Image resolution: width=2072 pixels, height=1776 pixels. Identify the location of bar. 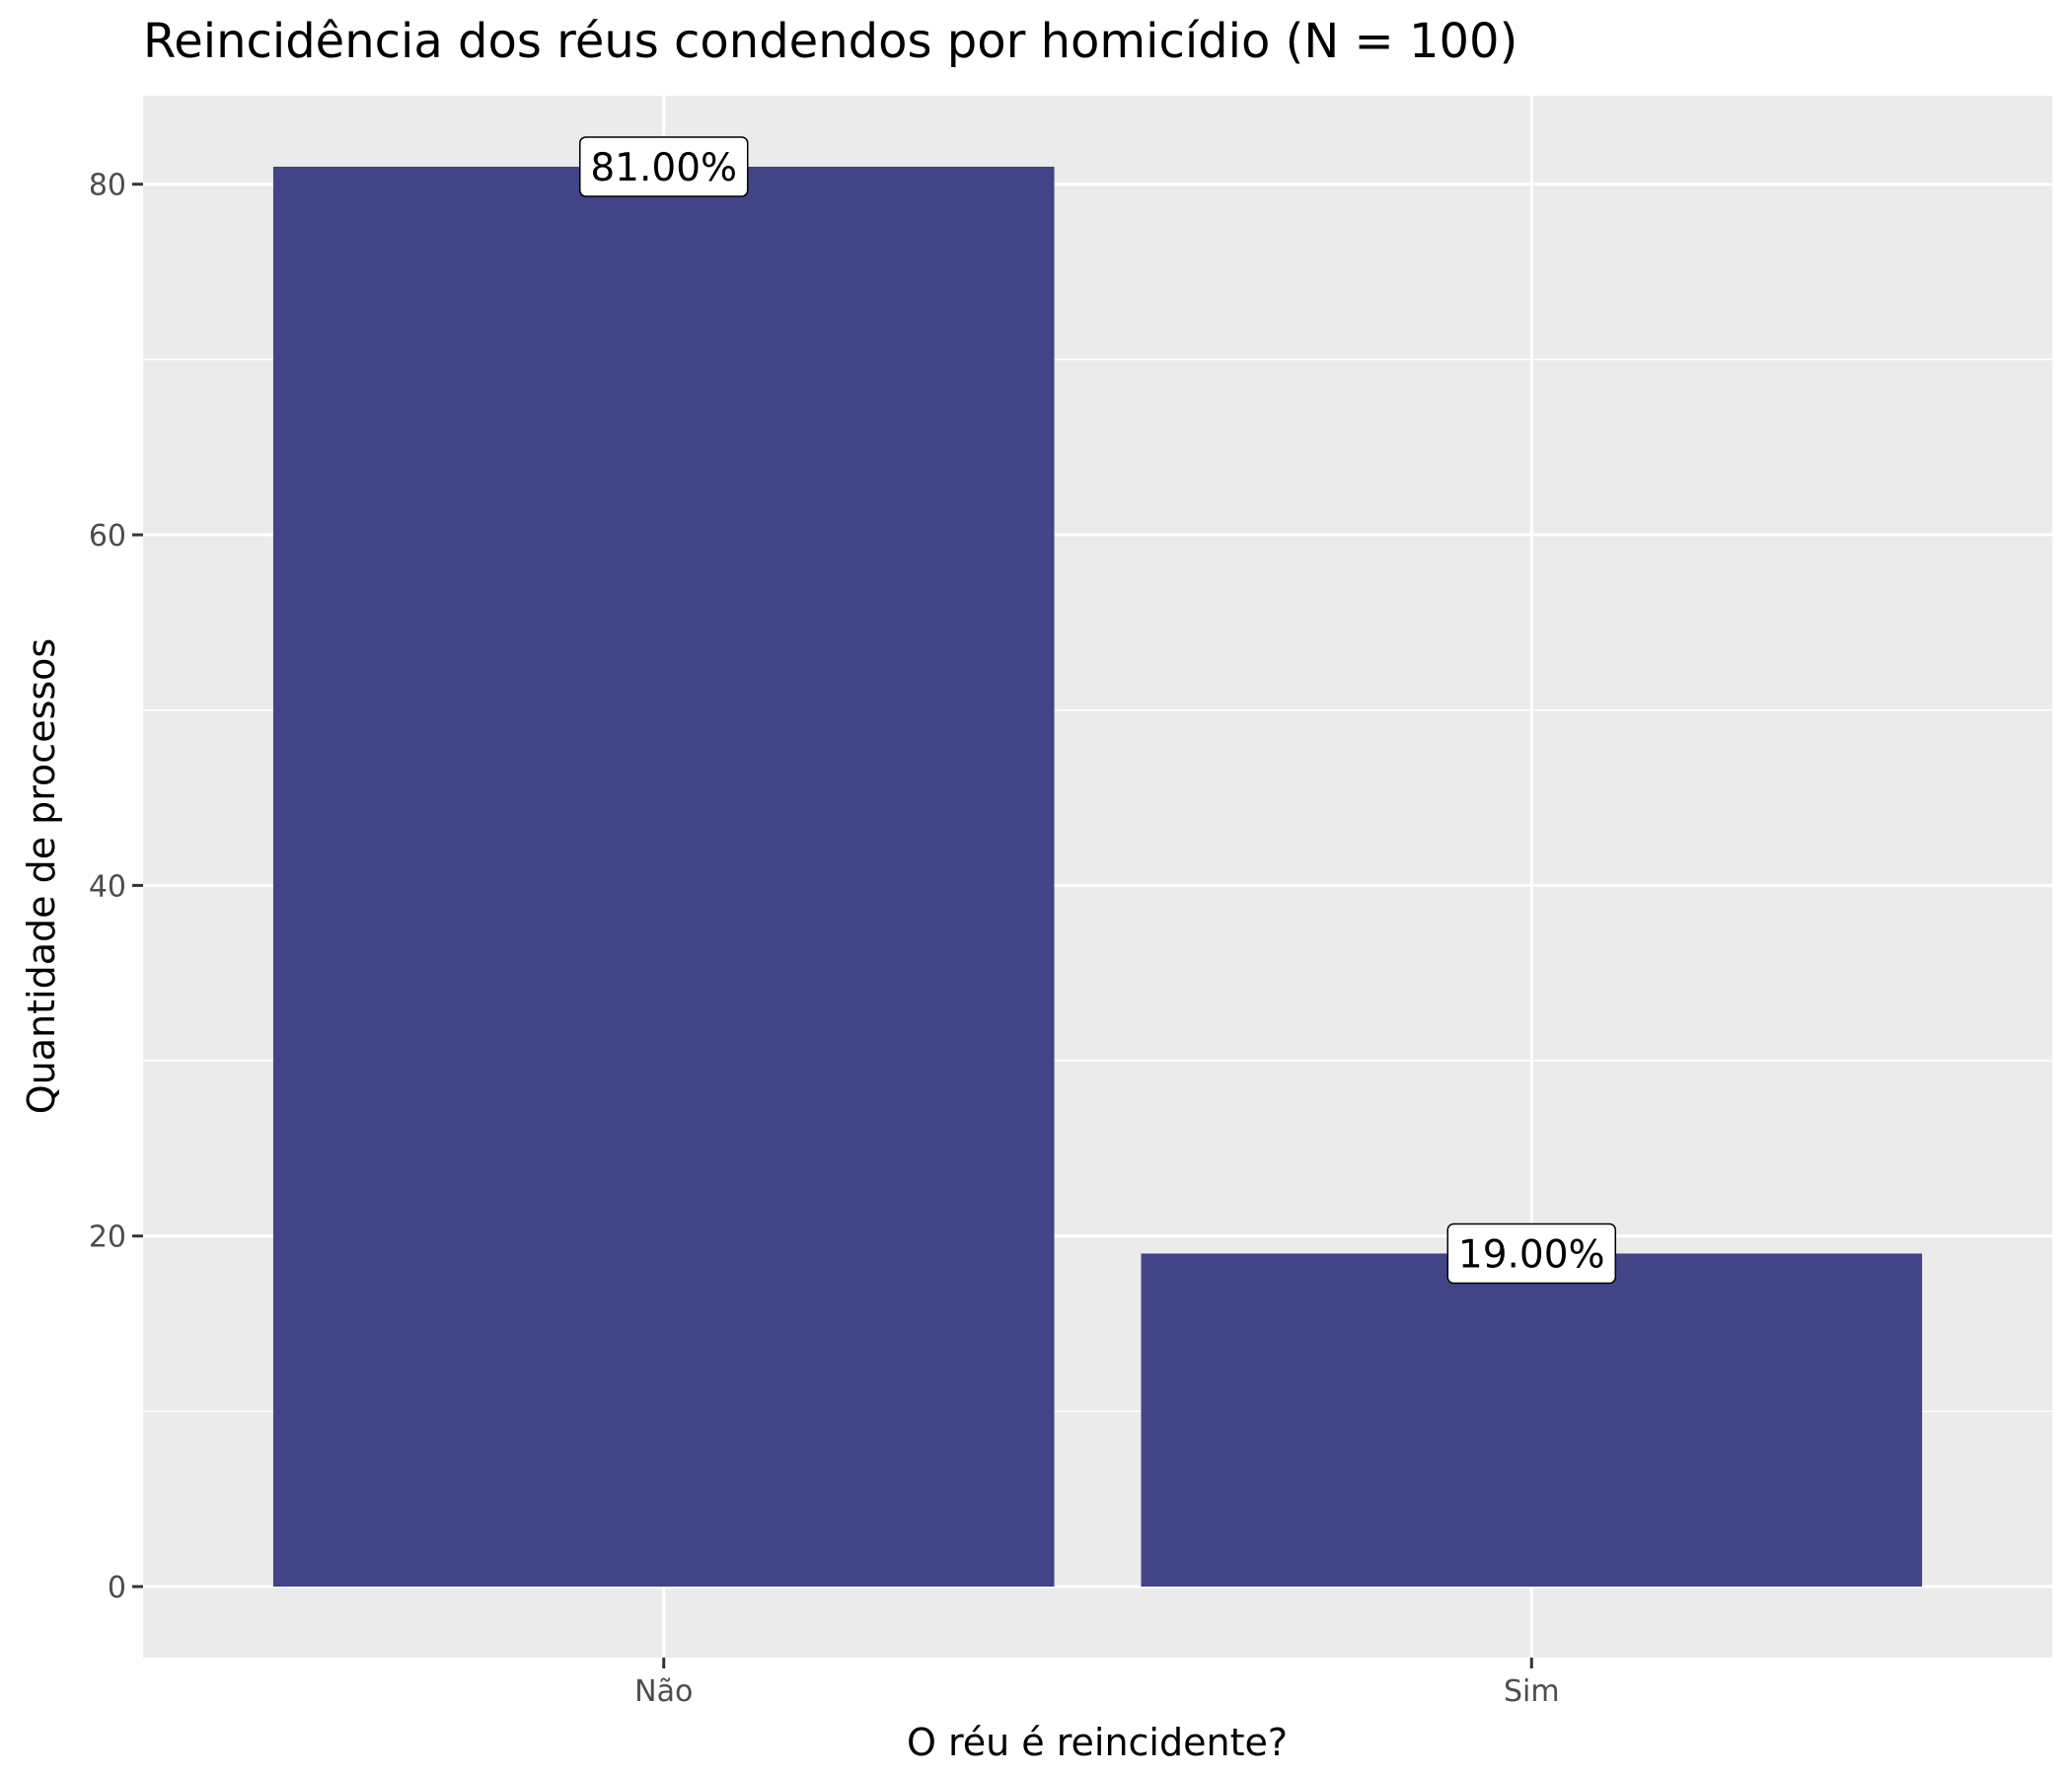
(1532, 1421).